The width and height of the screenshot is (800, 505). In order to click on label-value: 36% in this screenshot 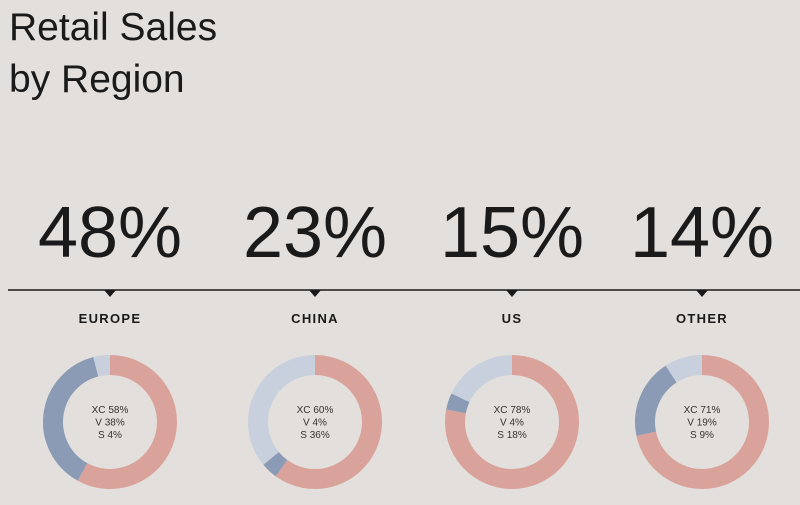, I will do `click(320, 435)`.